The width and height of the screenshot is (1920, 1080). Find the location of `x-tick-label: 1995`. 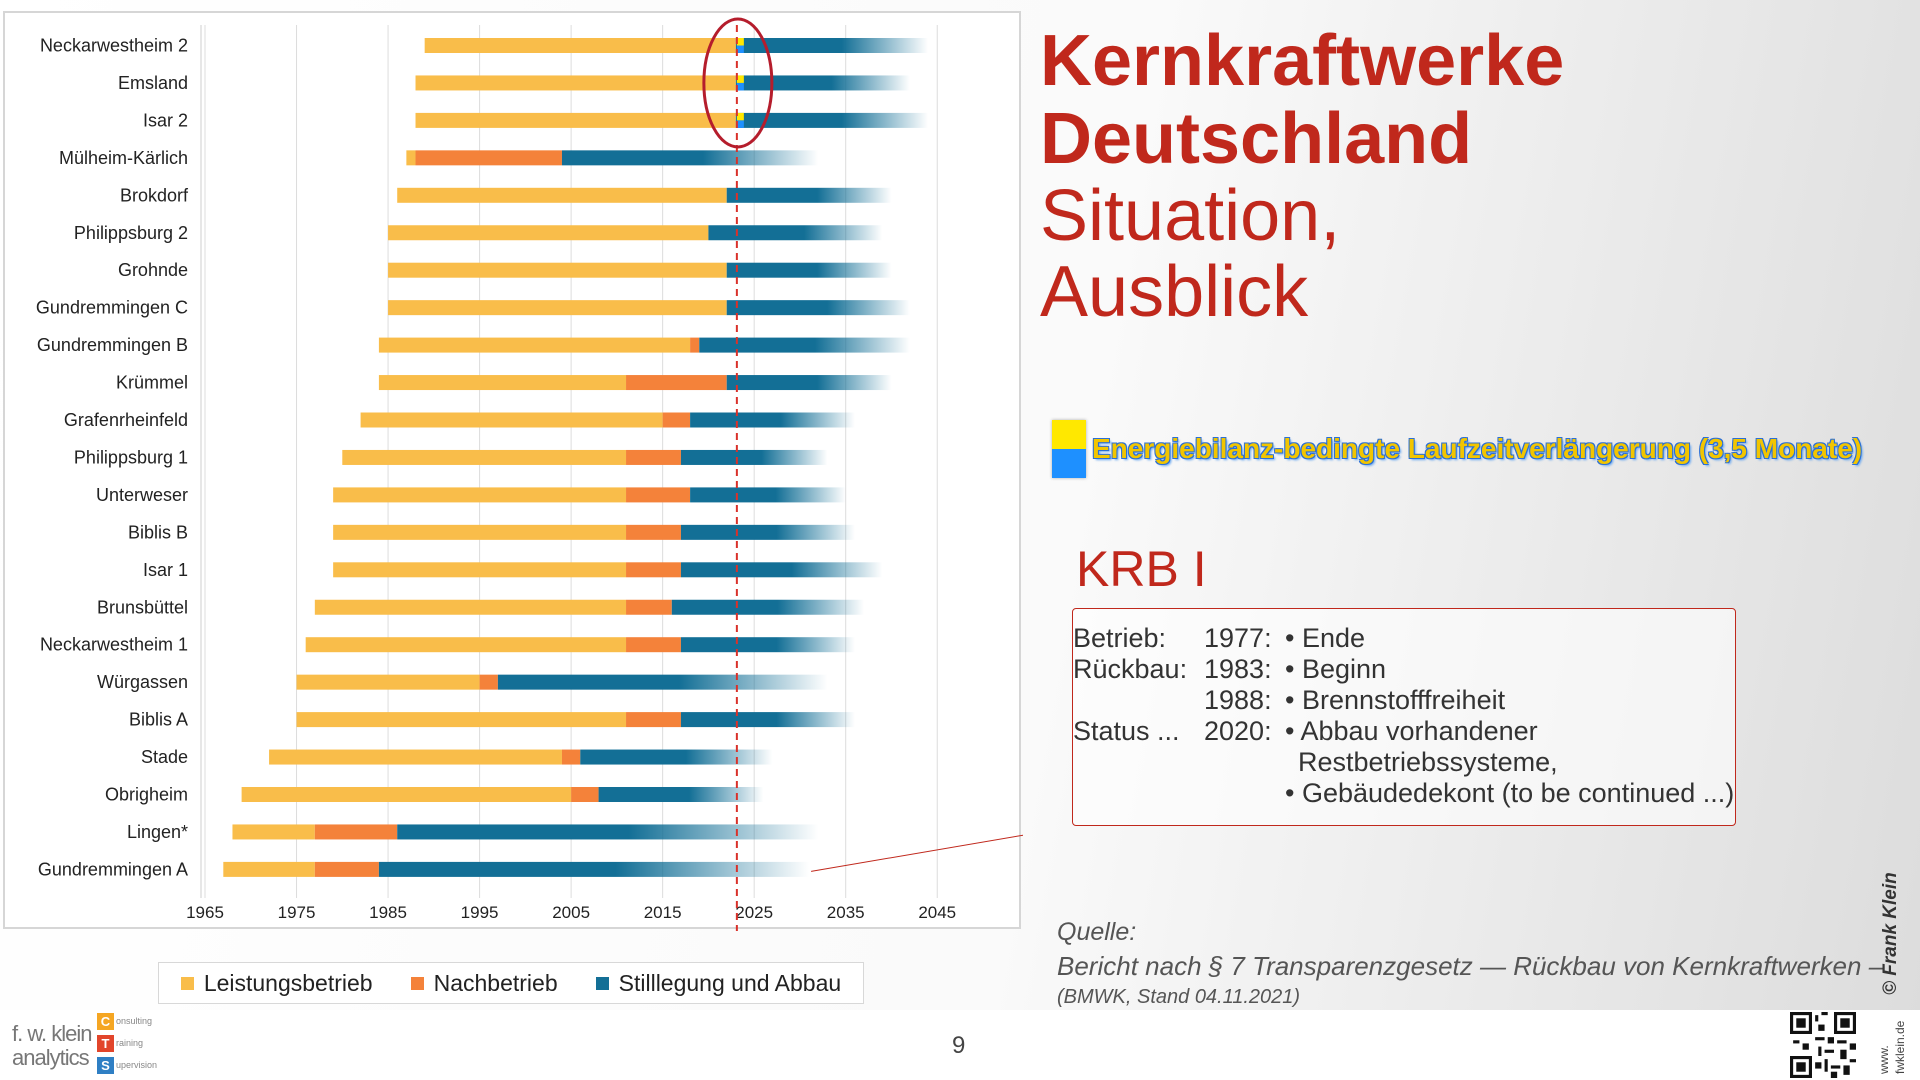

x-tick-label: 1995 is located at coordinates (480, 912).